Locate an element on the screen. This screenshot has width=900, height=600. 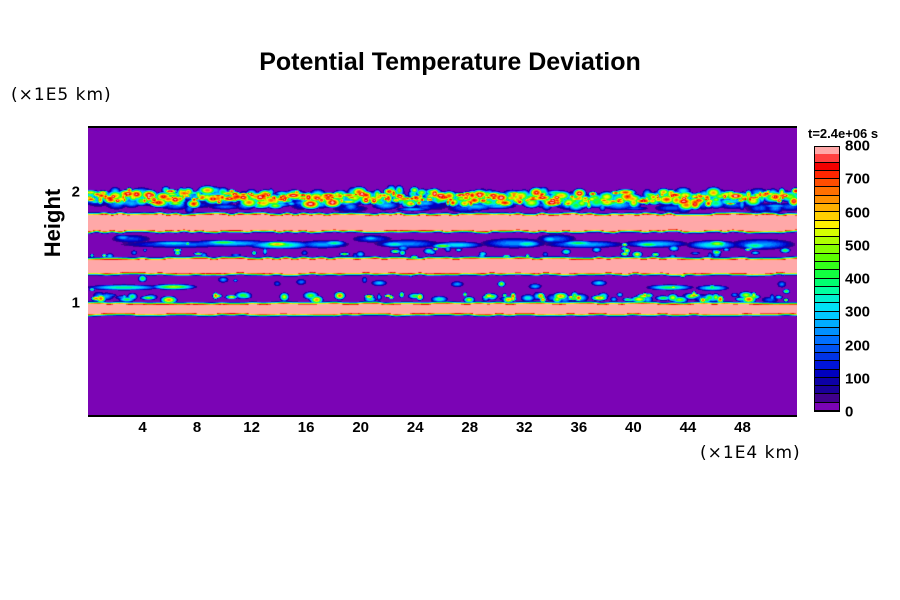
colorbar-tick-label: 700 is located at coordinates (858, 179).